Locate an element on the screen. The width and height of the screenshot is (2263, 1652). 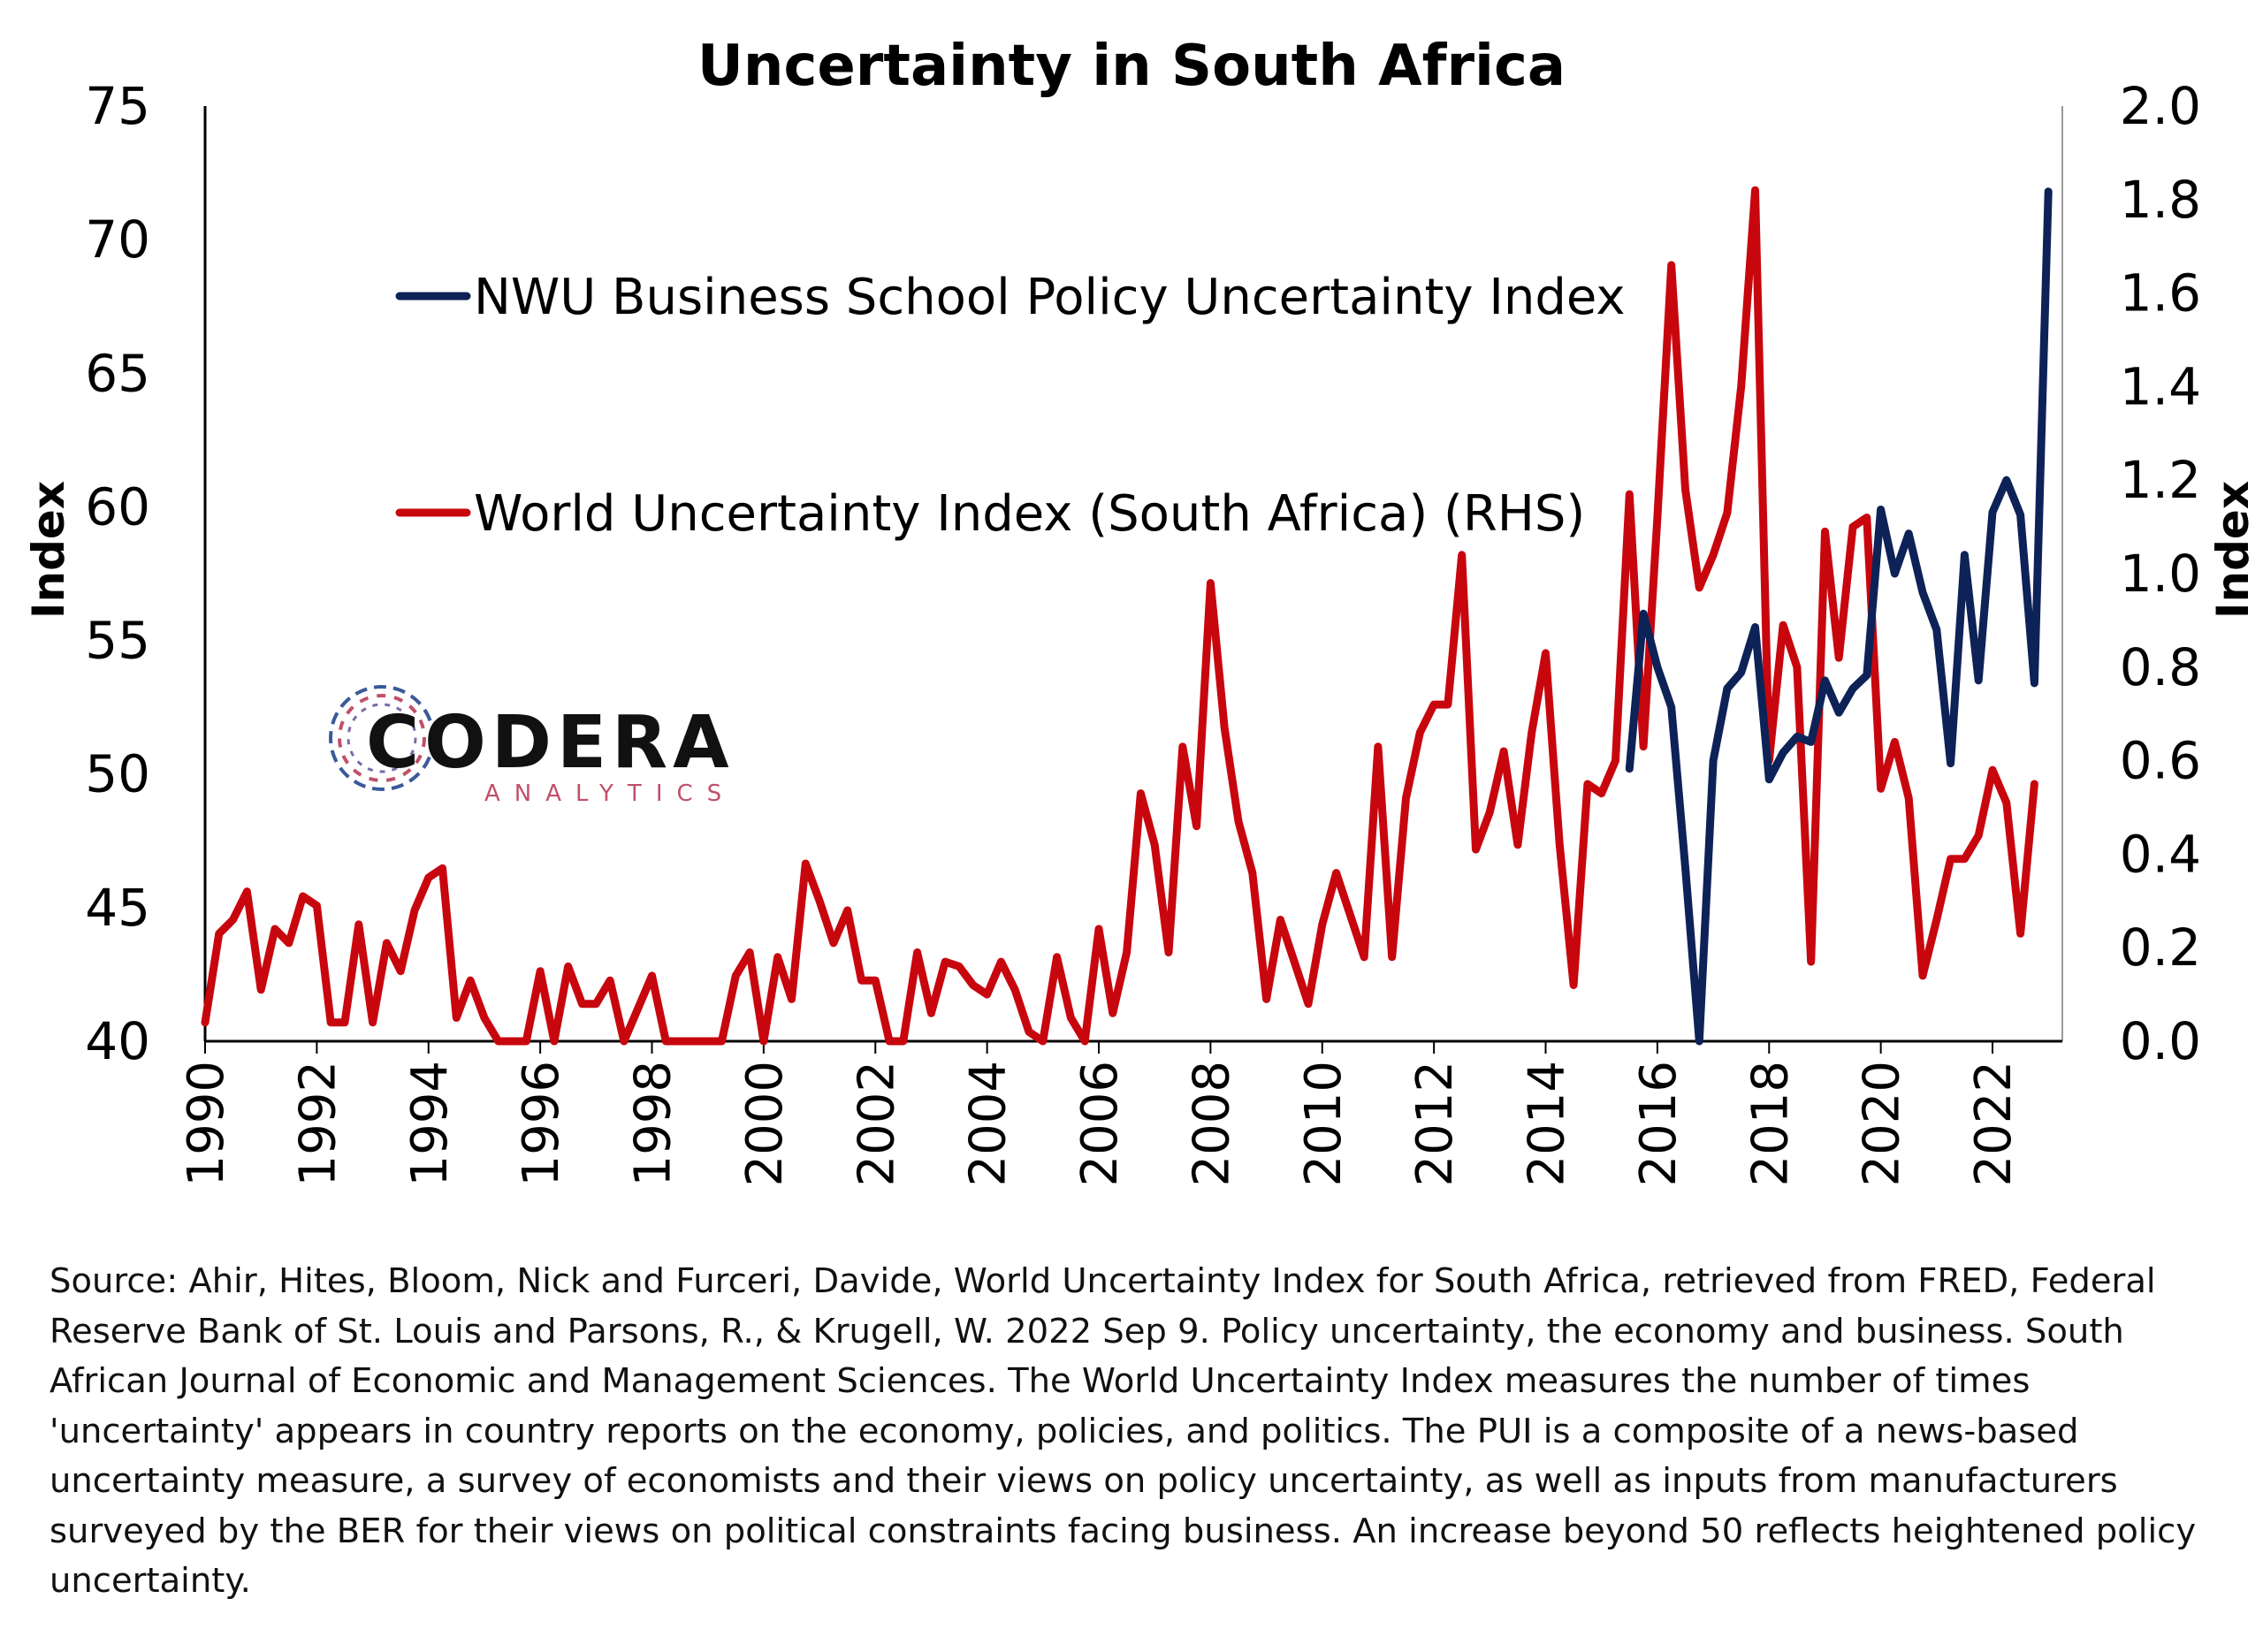
y2-tick-label: 1.4 is located at coordinates (2160, 386).